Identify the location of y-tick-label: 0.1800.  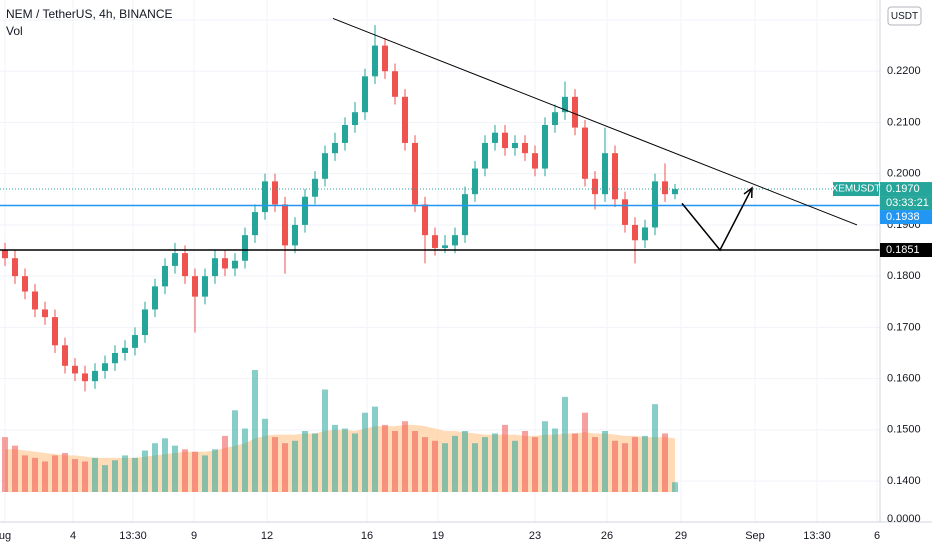
(904, 276).